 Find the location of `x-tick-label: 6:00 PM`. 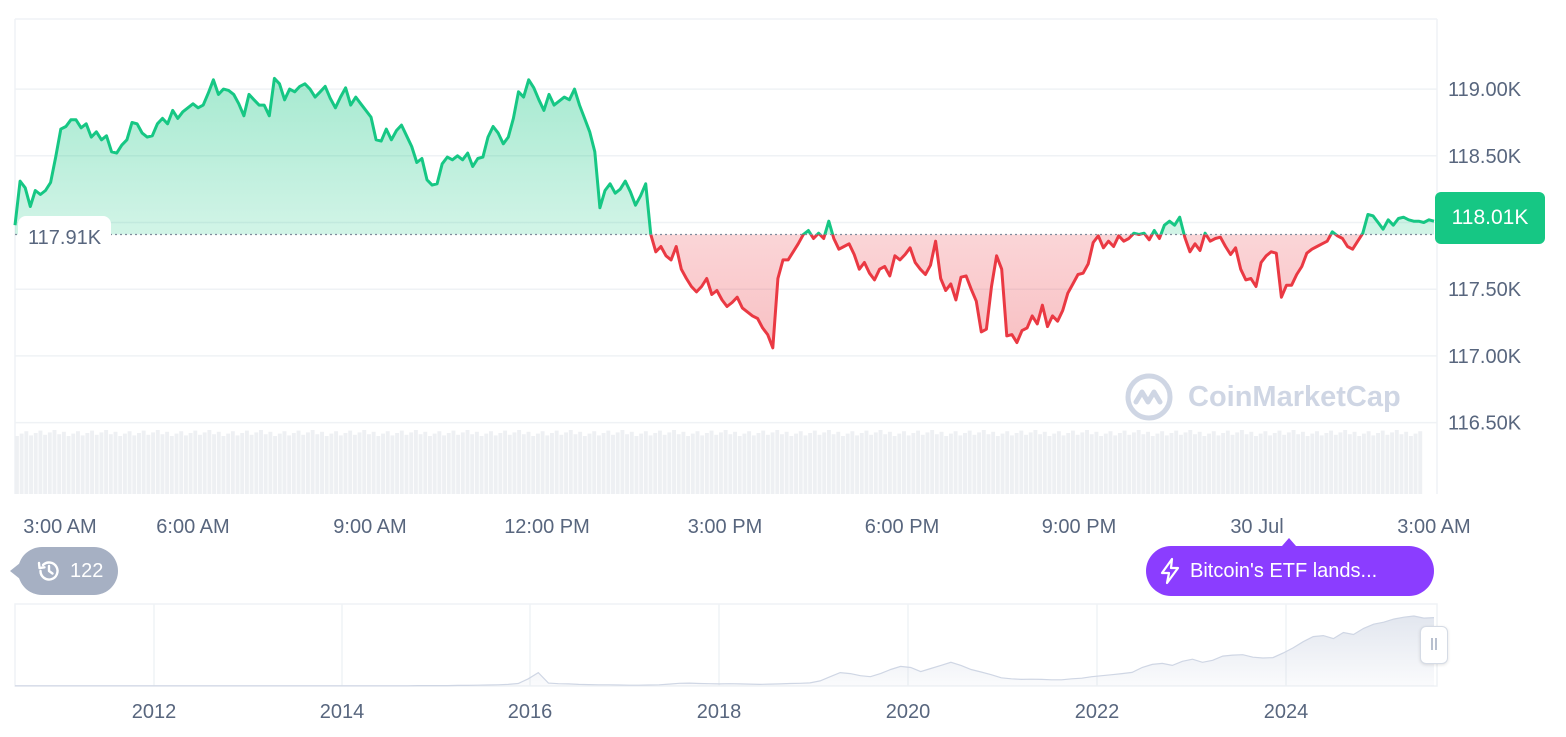

x-tick-label: 6:00 PM is located at coordinates (902, 527).